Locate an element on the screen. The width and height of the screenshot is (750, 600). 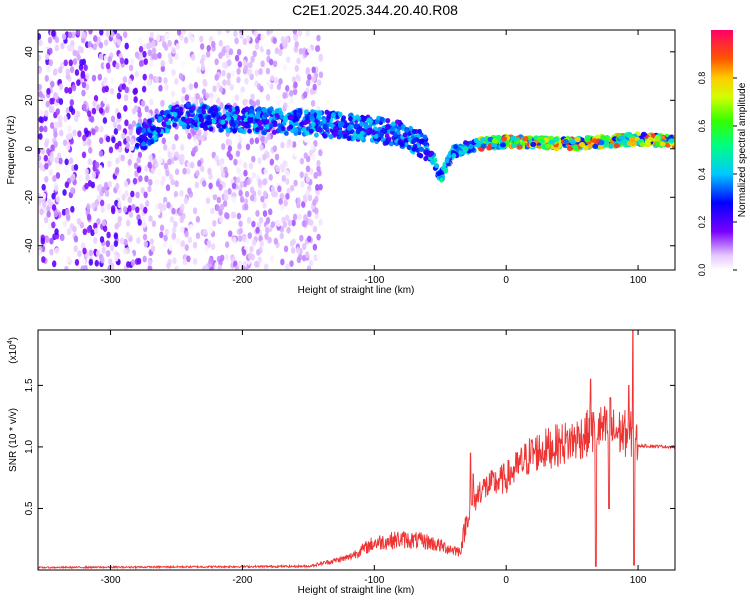
snr-y-tick-label: 1.5 is located at coordinates (29, 385).